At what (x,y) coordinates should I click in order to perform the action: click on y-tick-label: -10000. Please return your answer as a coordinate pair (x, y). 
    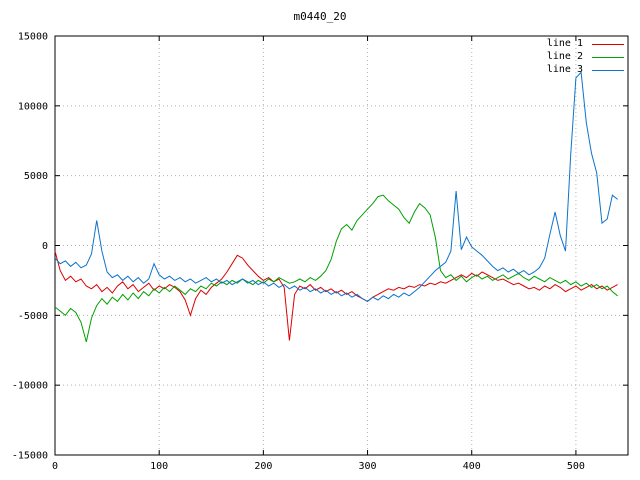
    Looking at the image, I should click on (30, 386).